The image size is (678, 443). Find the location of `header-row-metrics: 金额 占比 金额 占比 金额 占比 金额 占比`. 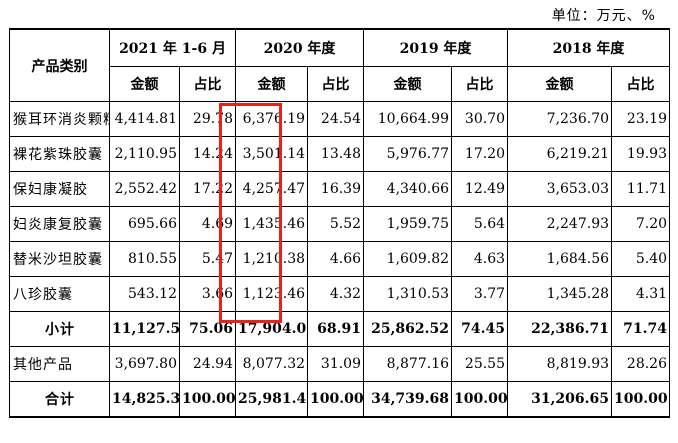

header-row-metrics: 金额 占比 金额 占比 金额 占比 金额 占比 is located at coordinates (340, 84).